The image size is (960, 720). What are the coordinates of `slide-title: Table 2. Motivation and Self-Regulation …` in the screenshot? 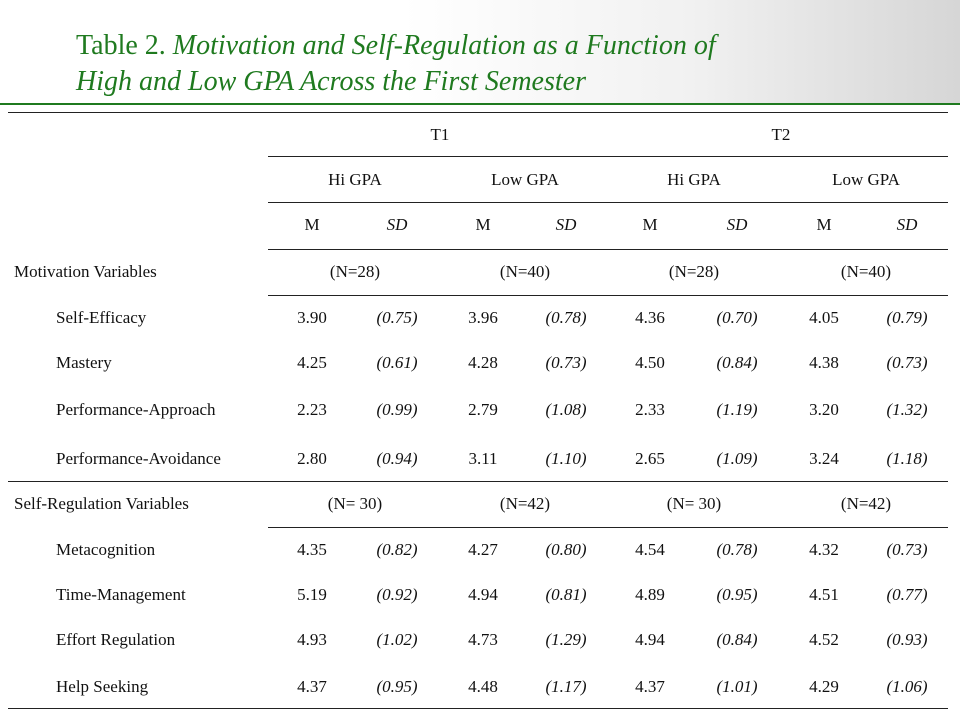 It's located at (396, 64).